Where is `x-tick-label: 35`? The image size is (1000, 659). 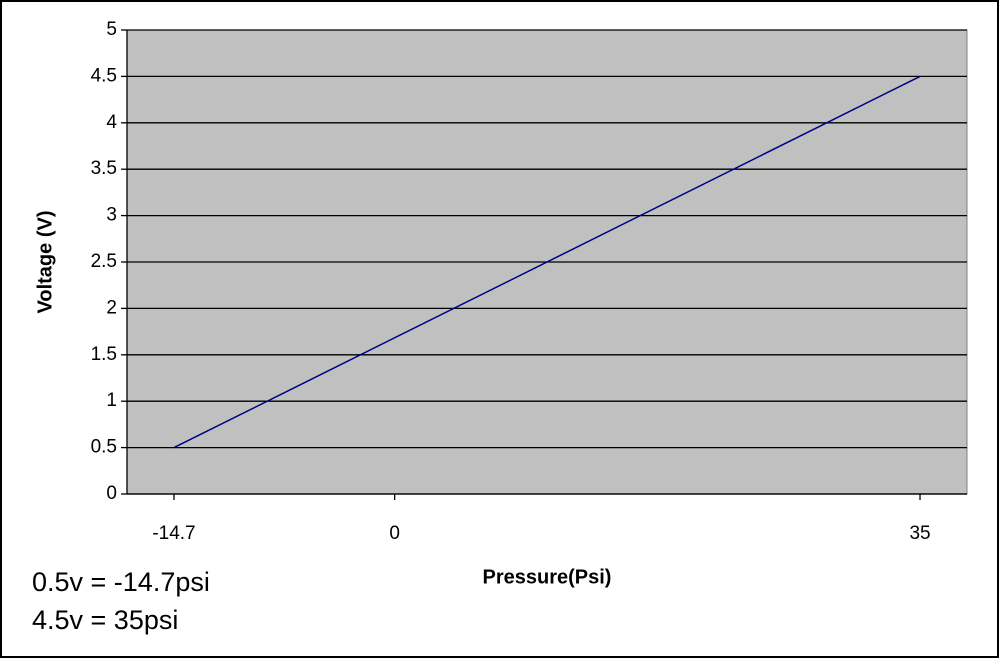
x-tick-label: 35 is located at coordinates (919, 533).